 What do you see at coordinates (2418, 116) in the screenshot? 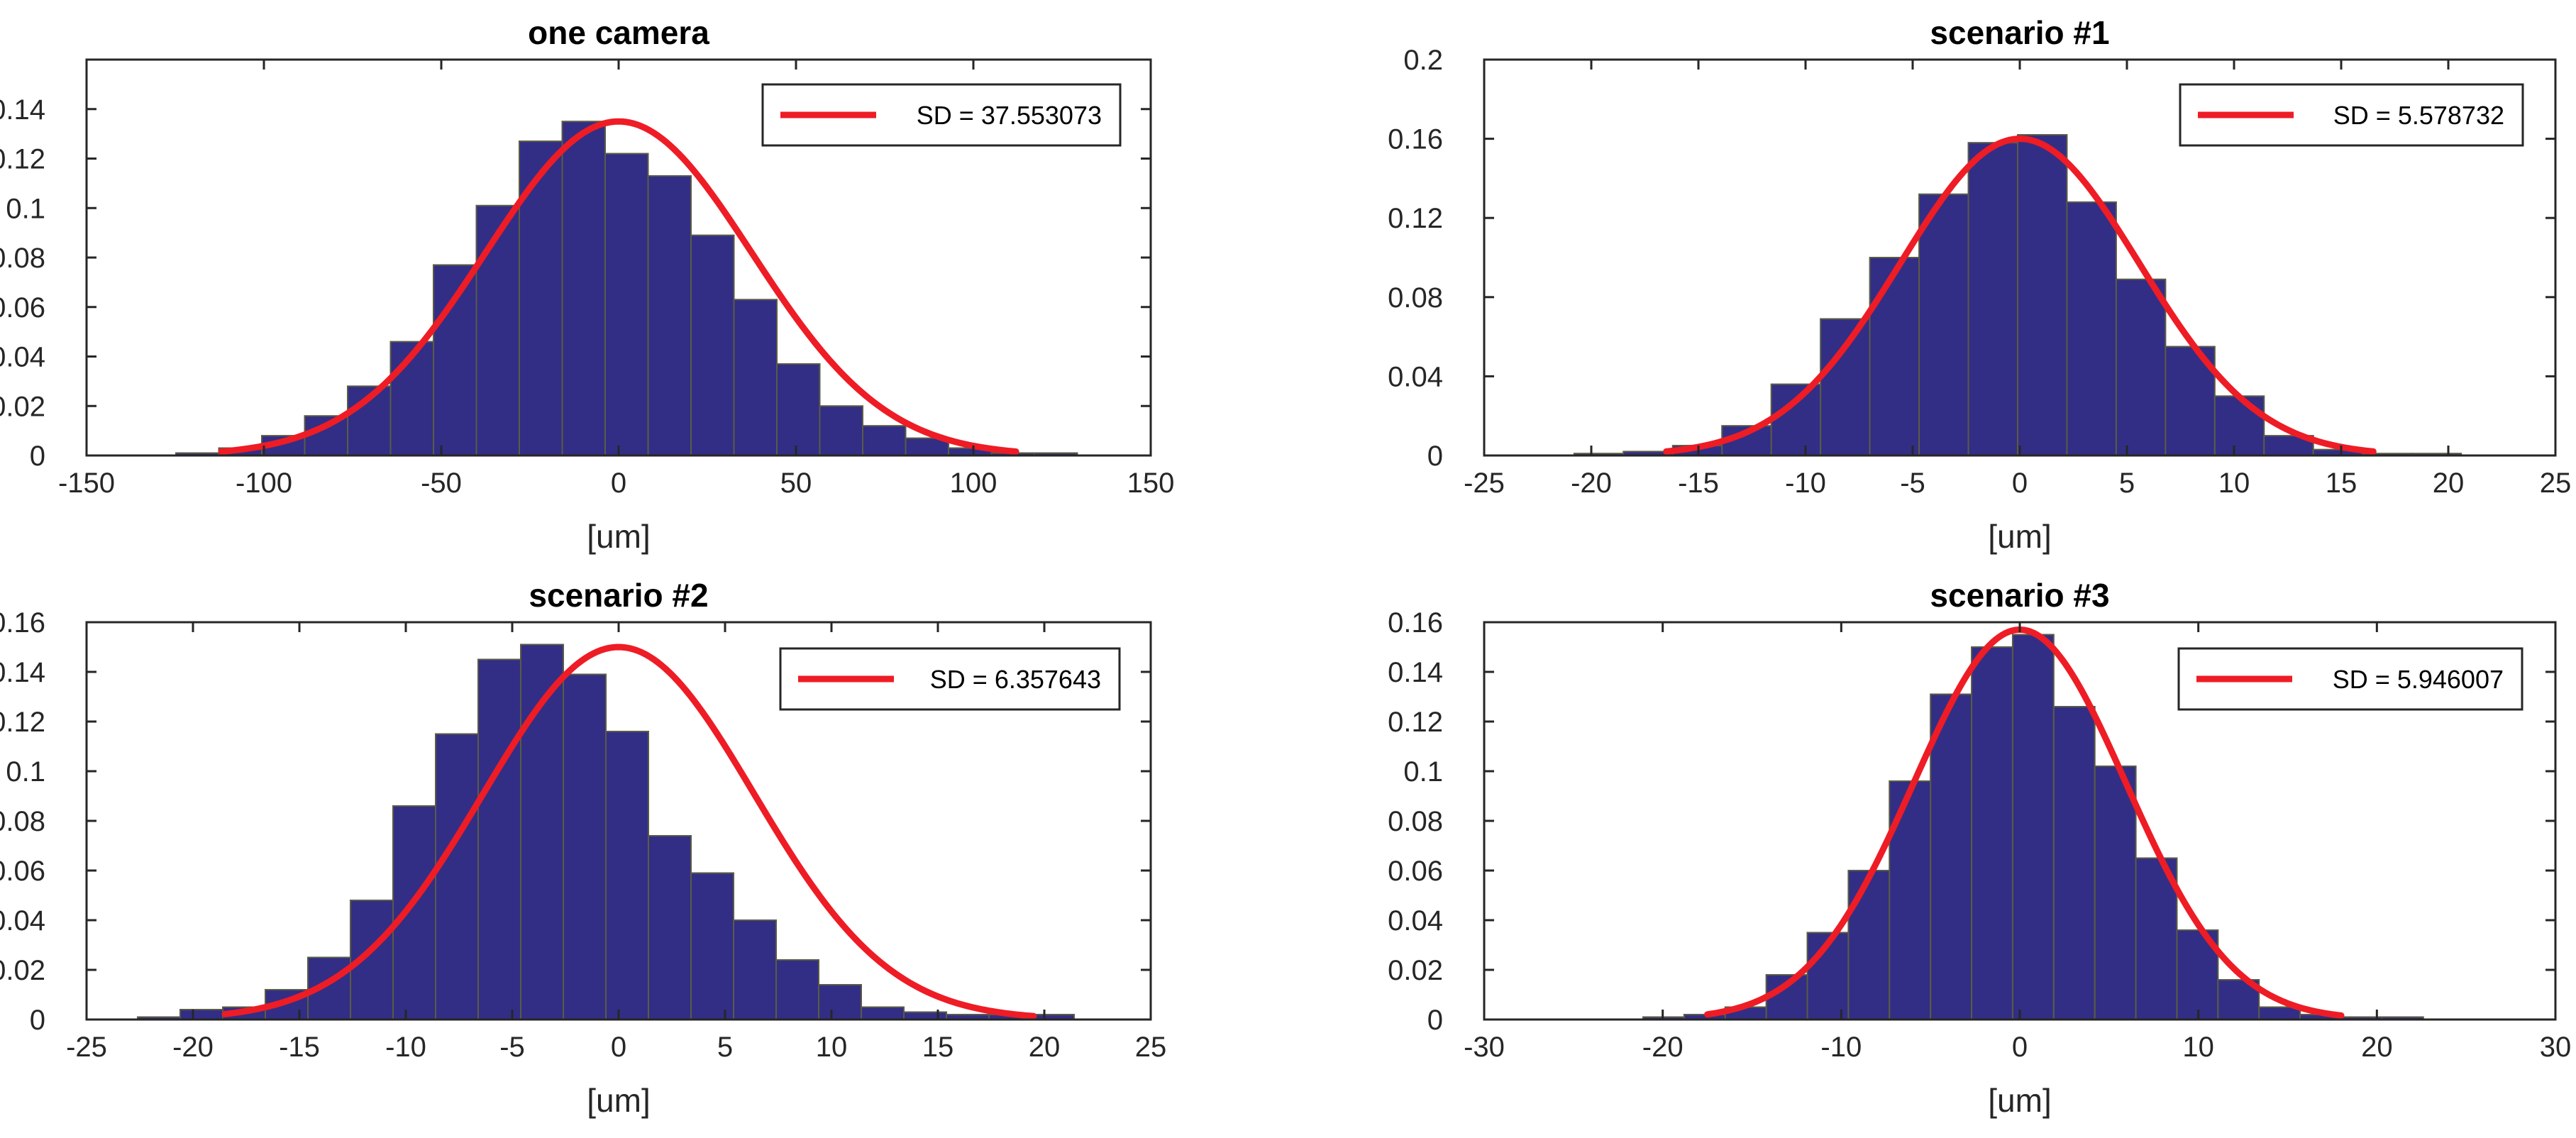
I see `legend-label: SD = 5.578732` at bounding box center [2418, 116].